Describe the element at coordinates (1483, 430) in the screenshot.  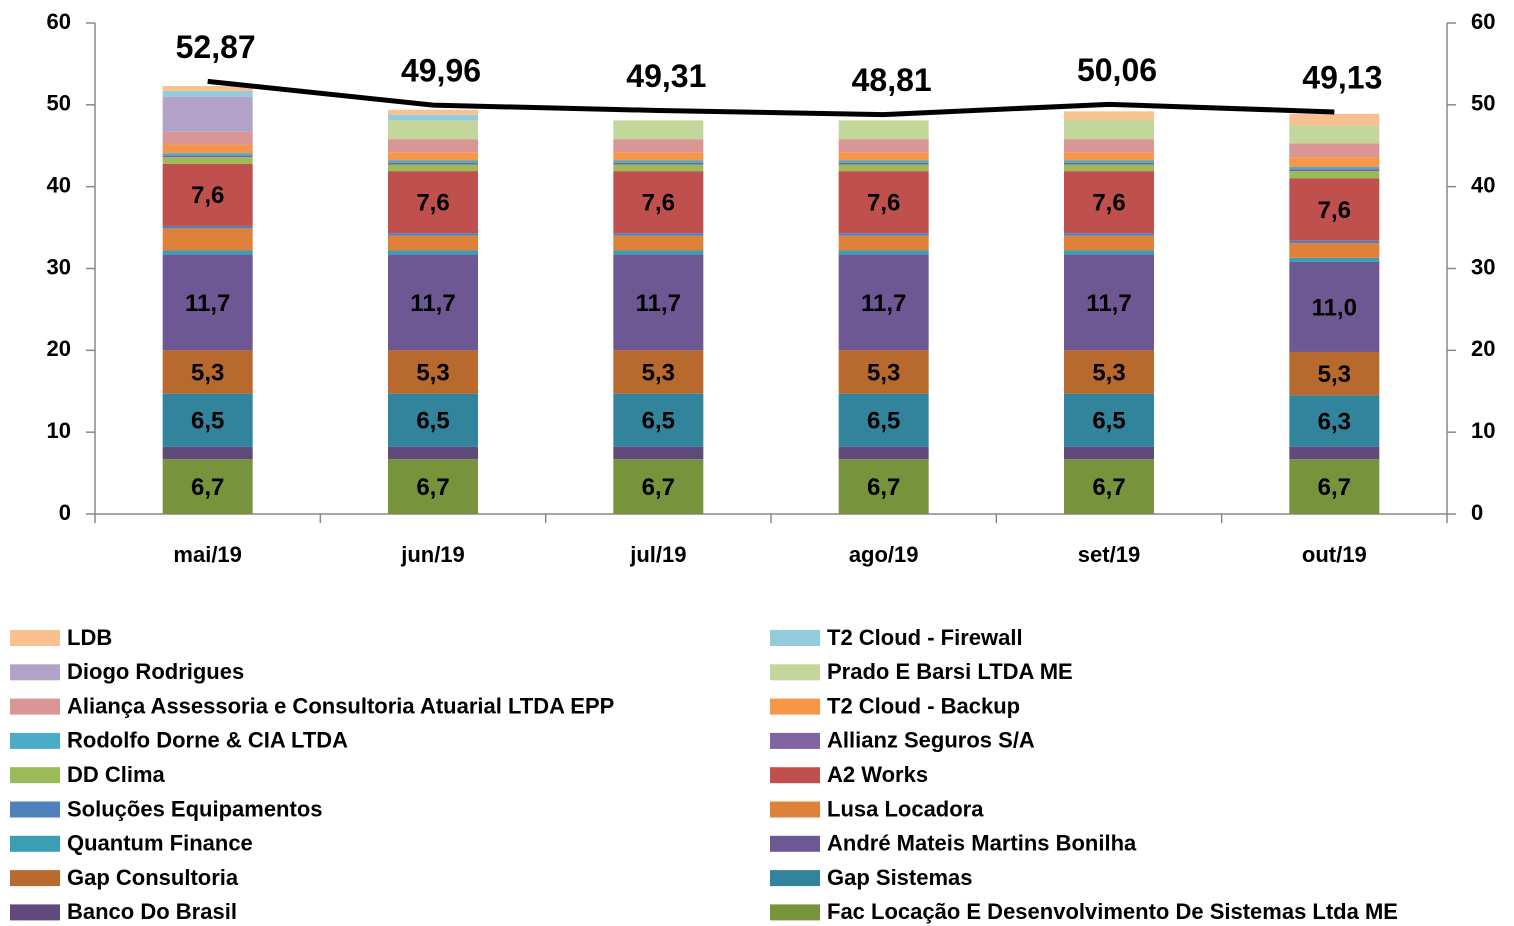
I see `y2-tick-label: 10` at that location.